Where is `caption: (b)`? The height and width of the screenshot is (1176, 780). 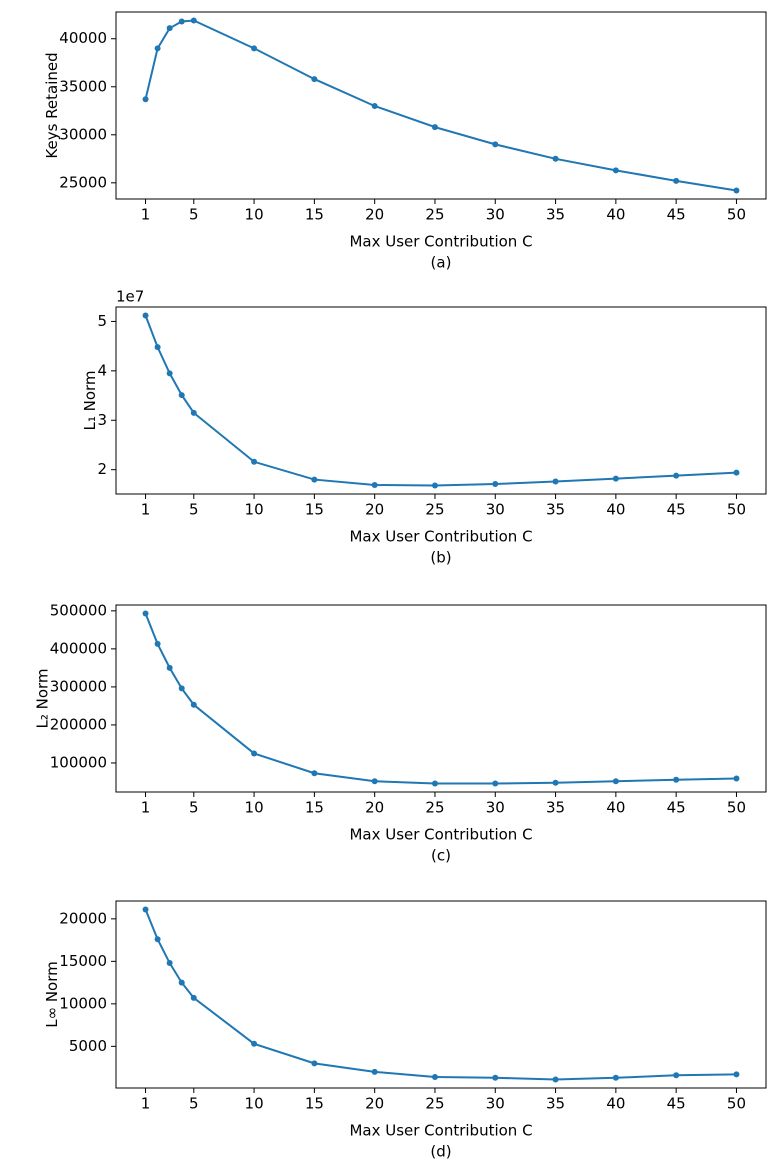 caption: (b) is located at coordinates (440, 558).